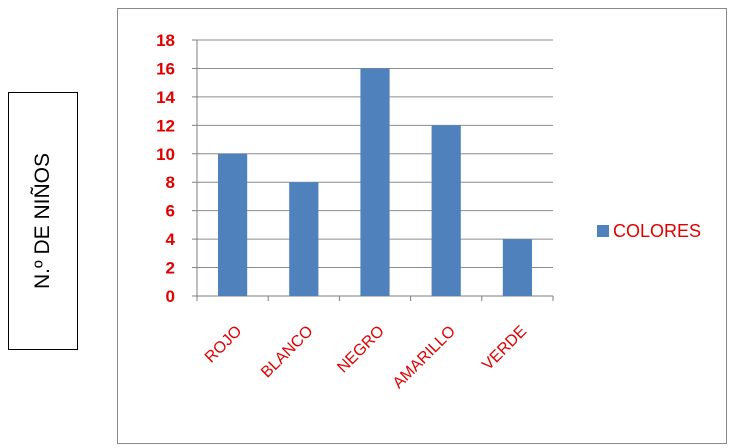 The width and height of the screenshot is (735, 448). I want to click on bar-rojo, so click(233, 224).